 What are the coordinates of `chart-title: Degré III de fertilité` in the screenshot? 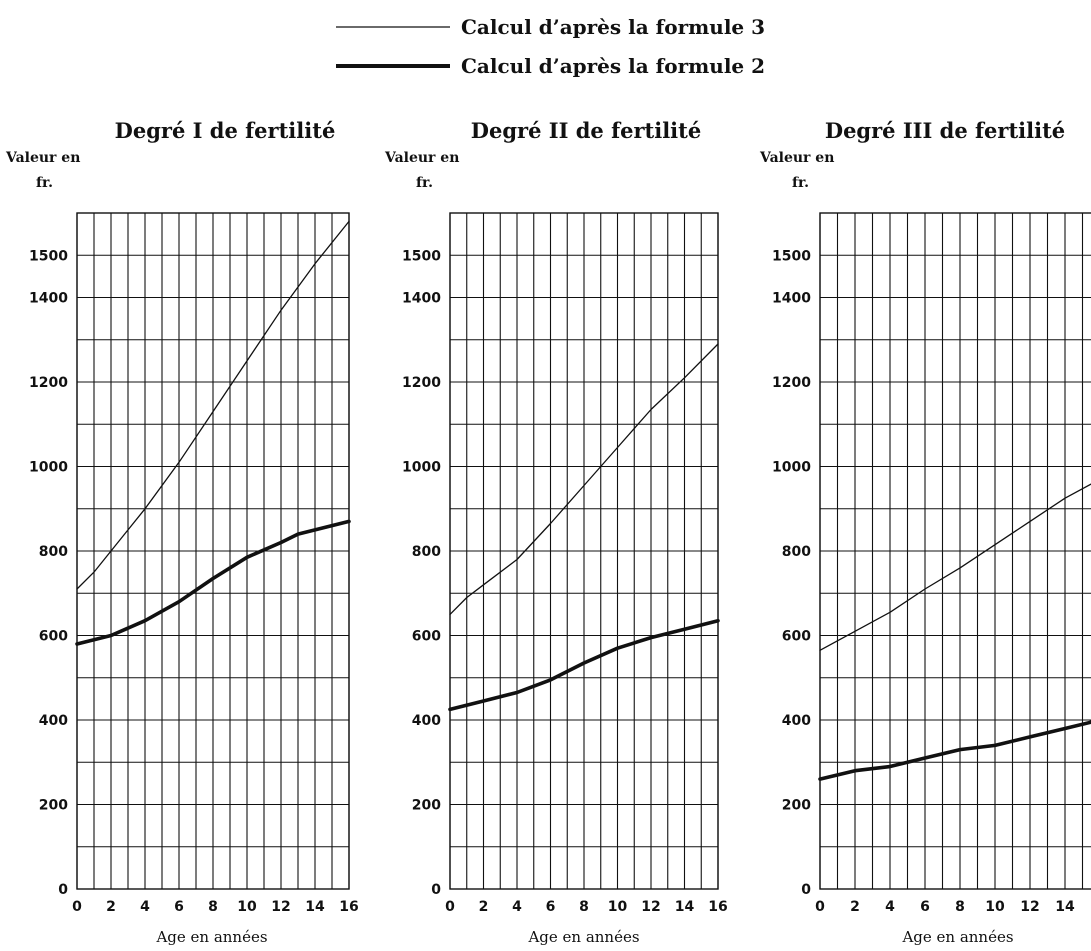 It's located at (945, 130).